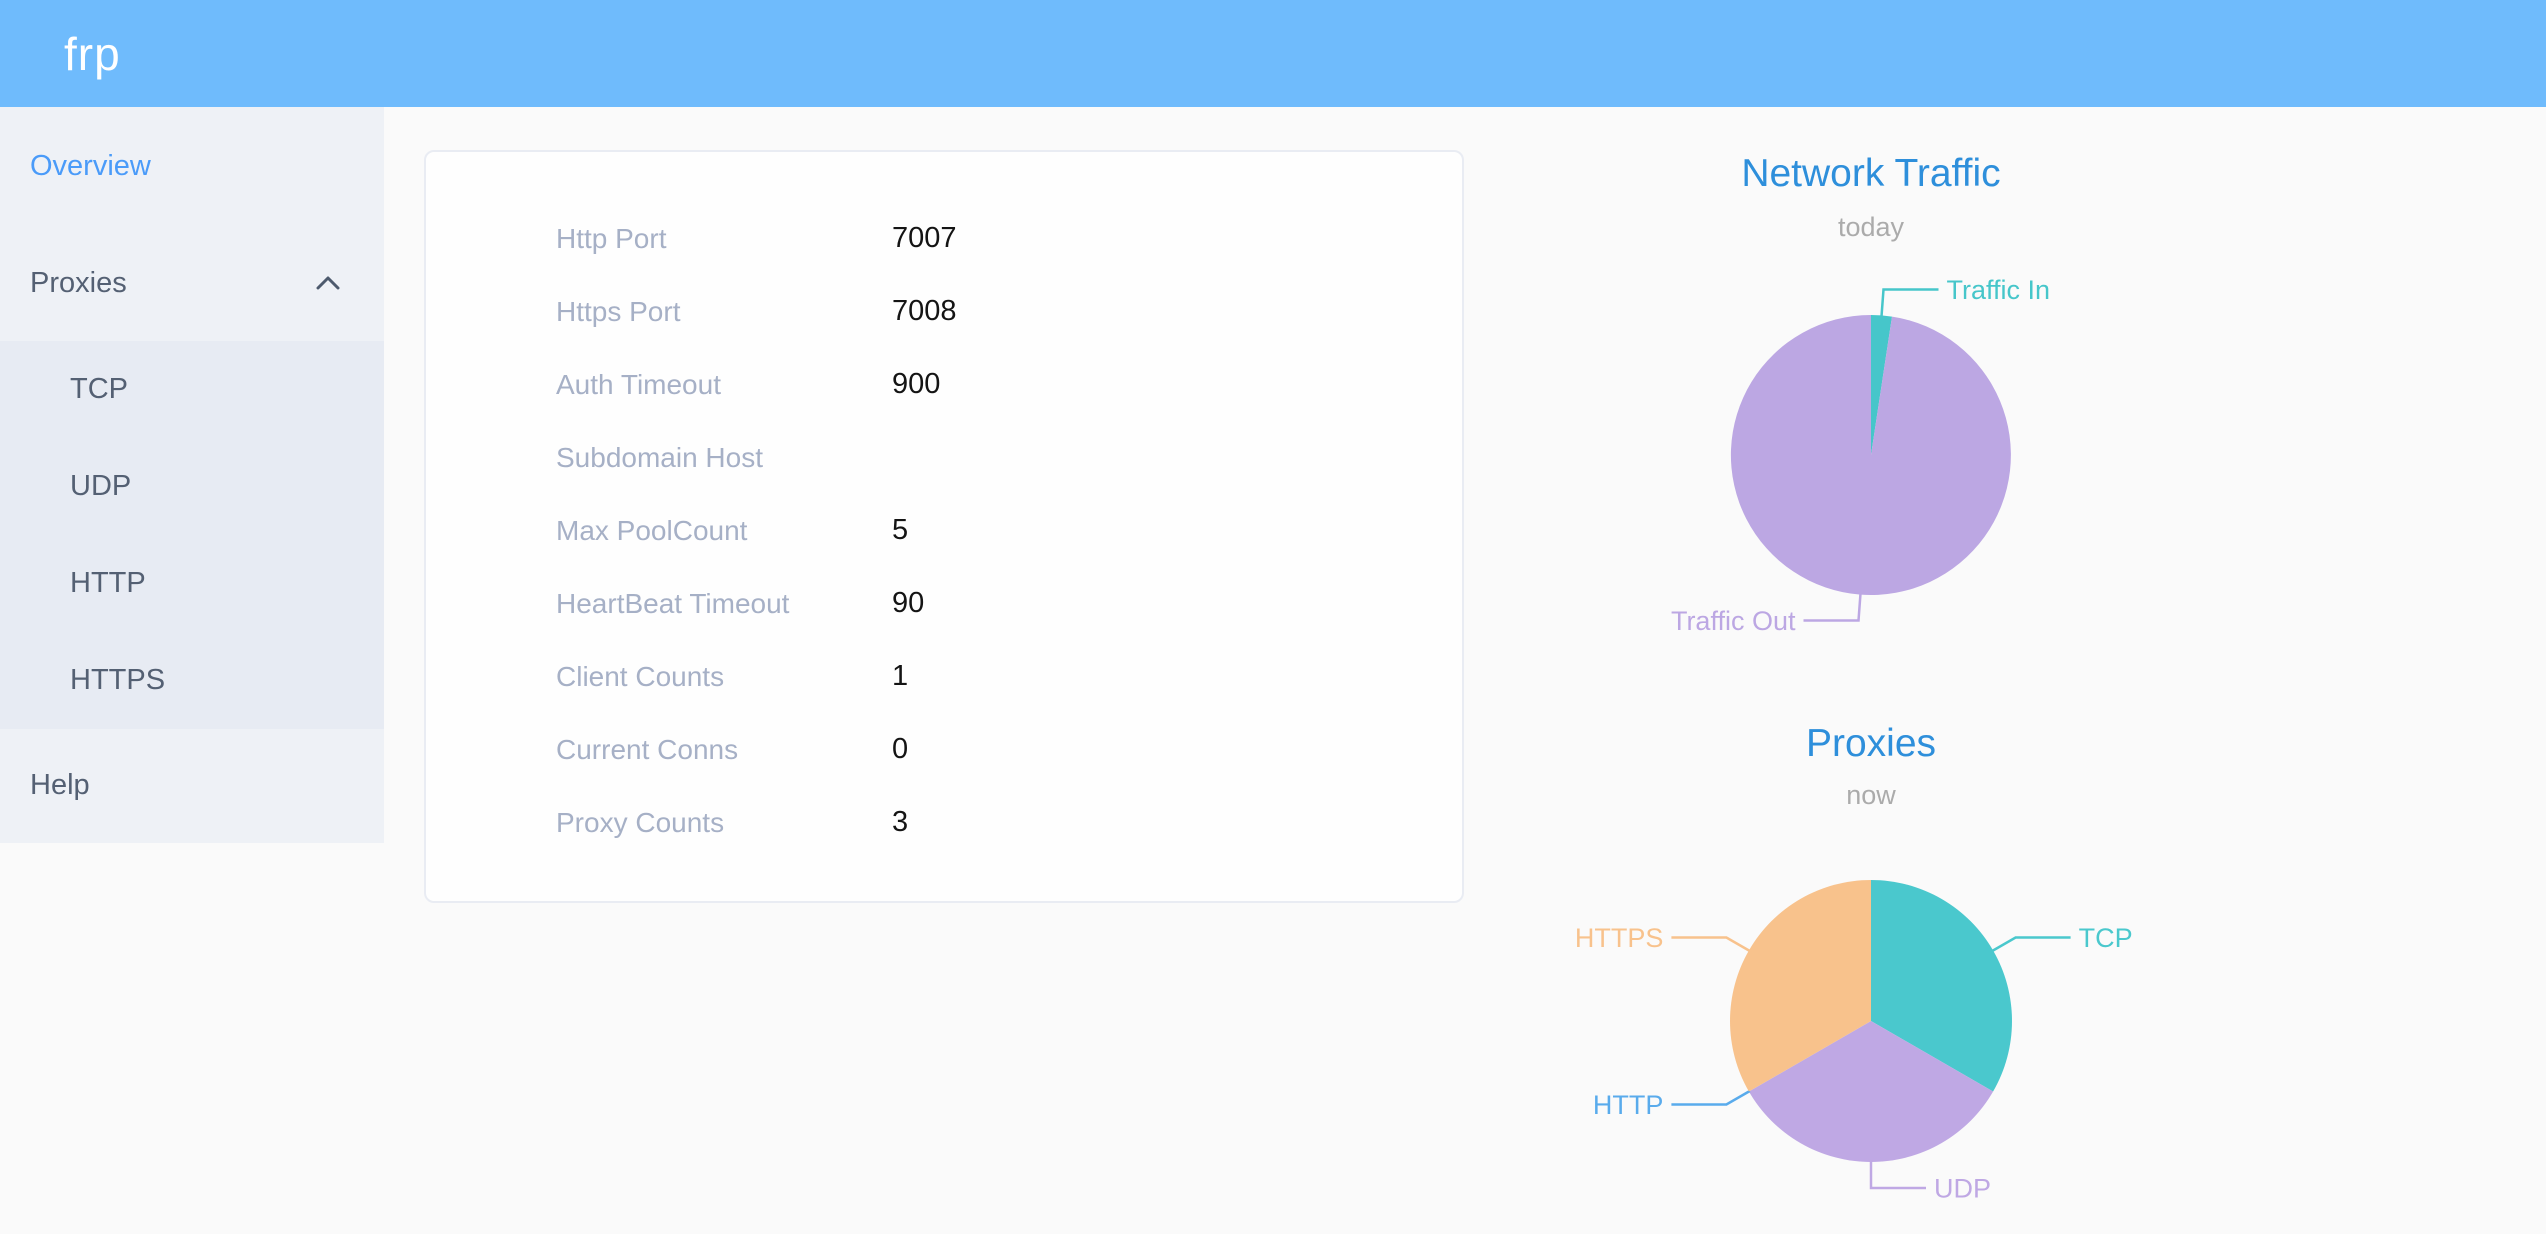 The width and height of the screenshot is (2546, 1234). What do you see at coordinates (908, 603) in the screenshot?
I see `config-value: 90` at bounding box center [908, 603].